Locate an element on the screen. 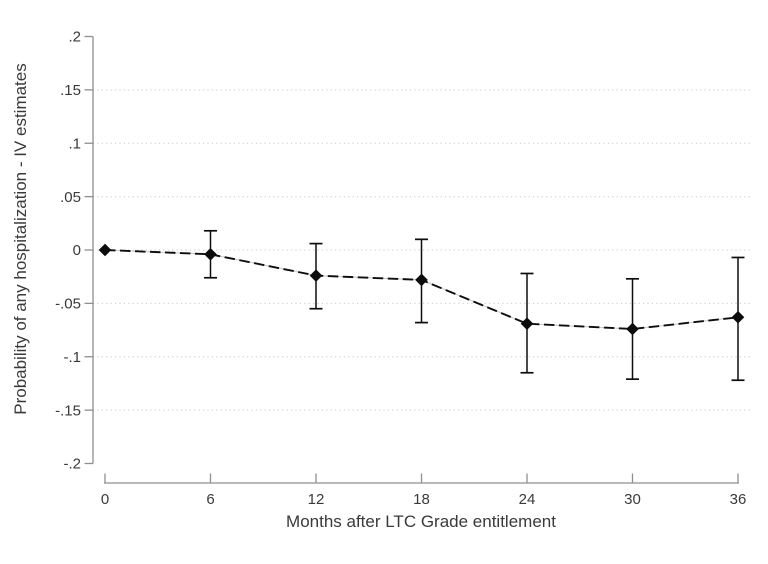  y-tick-label: .2 is located at coordinates (74, 37).